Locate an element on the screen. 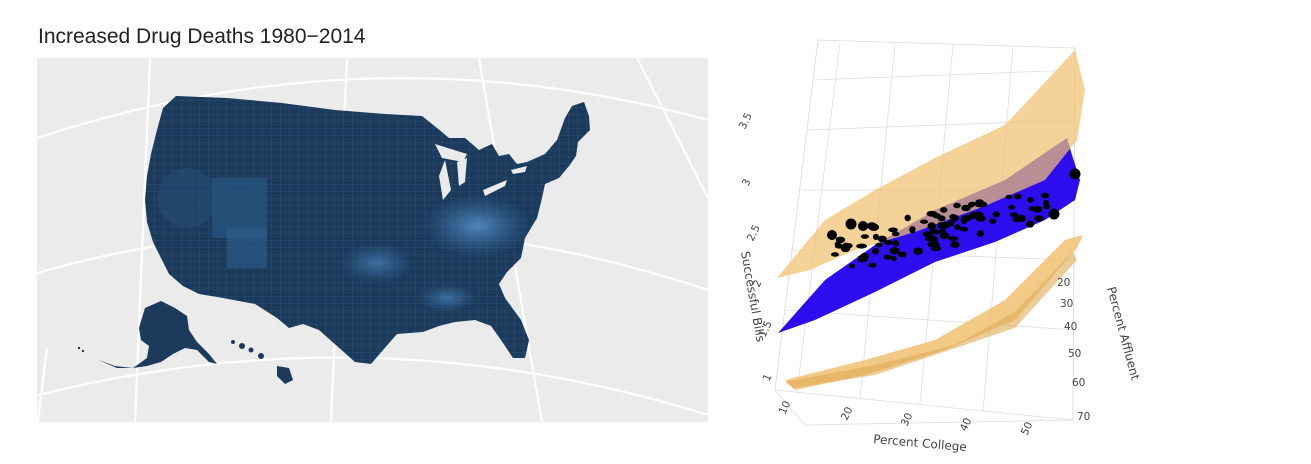 The height and width of the screenshot is (464, 1311). map-title: Increased Drug Deaths 1980−2014 is located at coordinates (202, 36).